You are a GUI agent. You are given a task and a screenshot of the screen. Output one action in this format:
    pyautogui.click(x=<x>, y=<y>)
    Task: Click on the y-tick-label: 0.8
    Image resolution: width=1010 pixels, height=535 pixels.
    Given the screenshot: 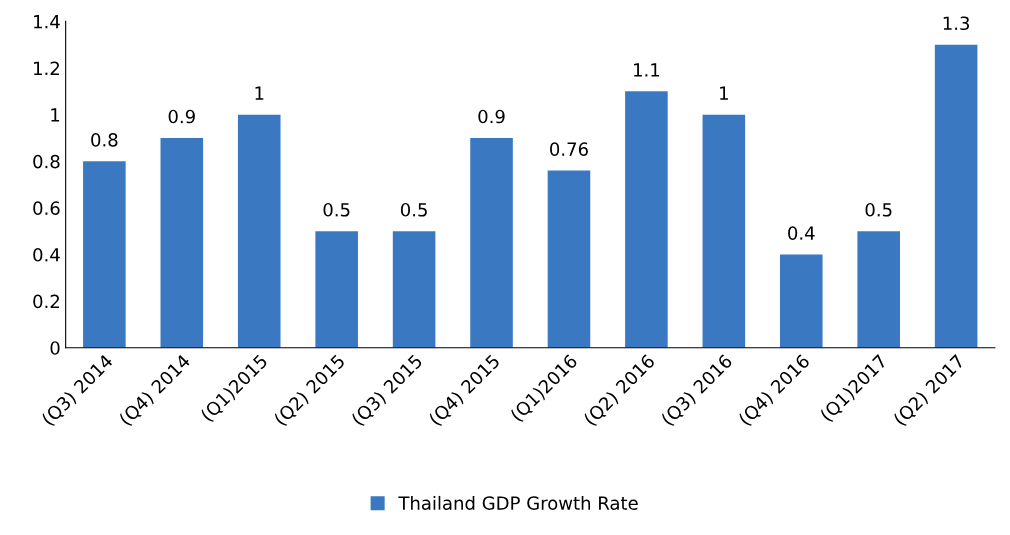 What is the action you would take?
    pyautogui.click(x=46, y=161)
    